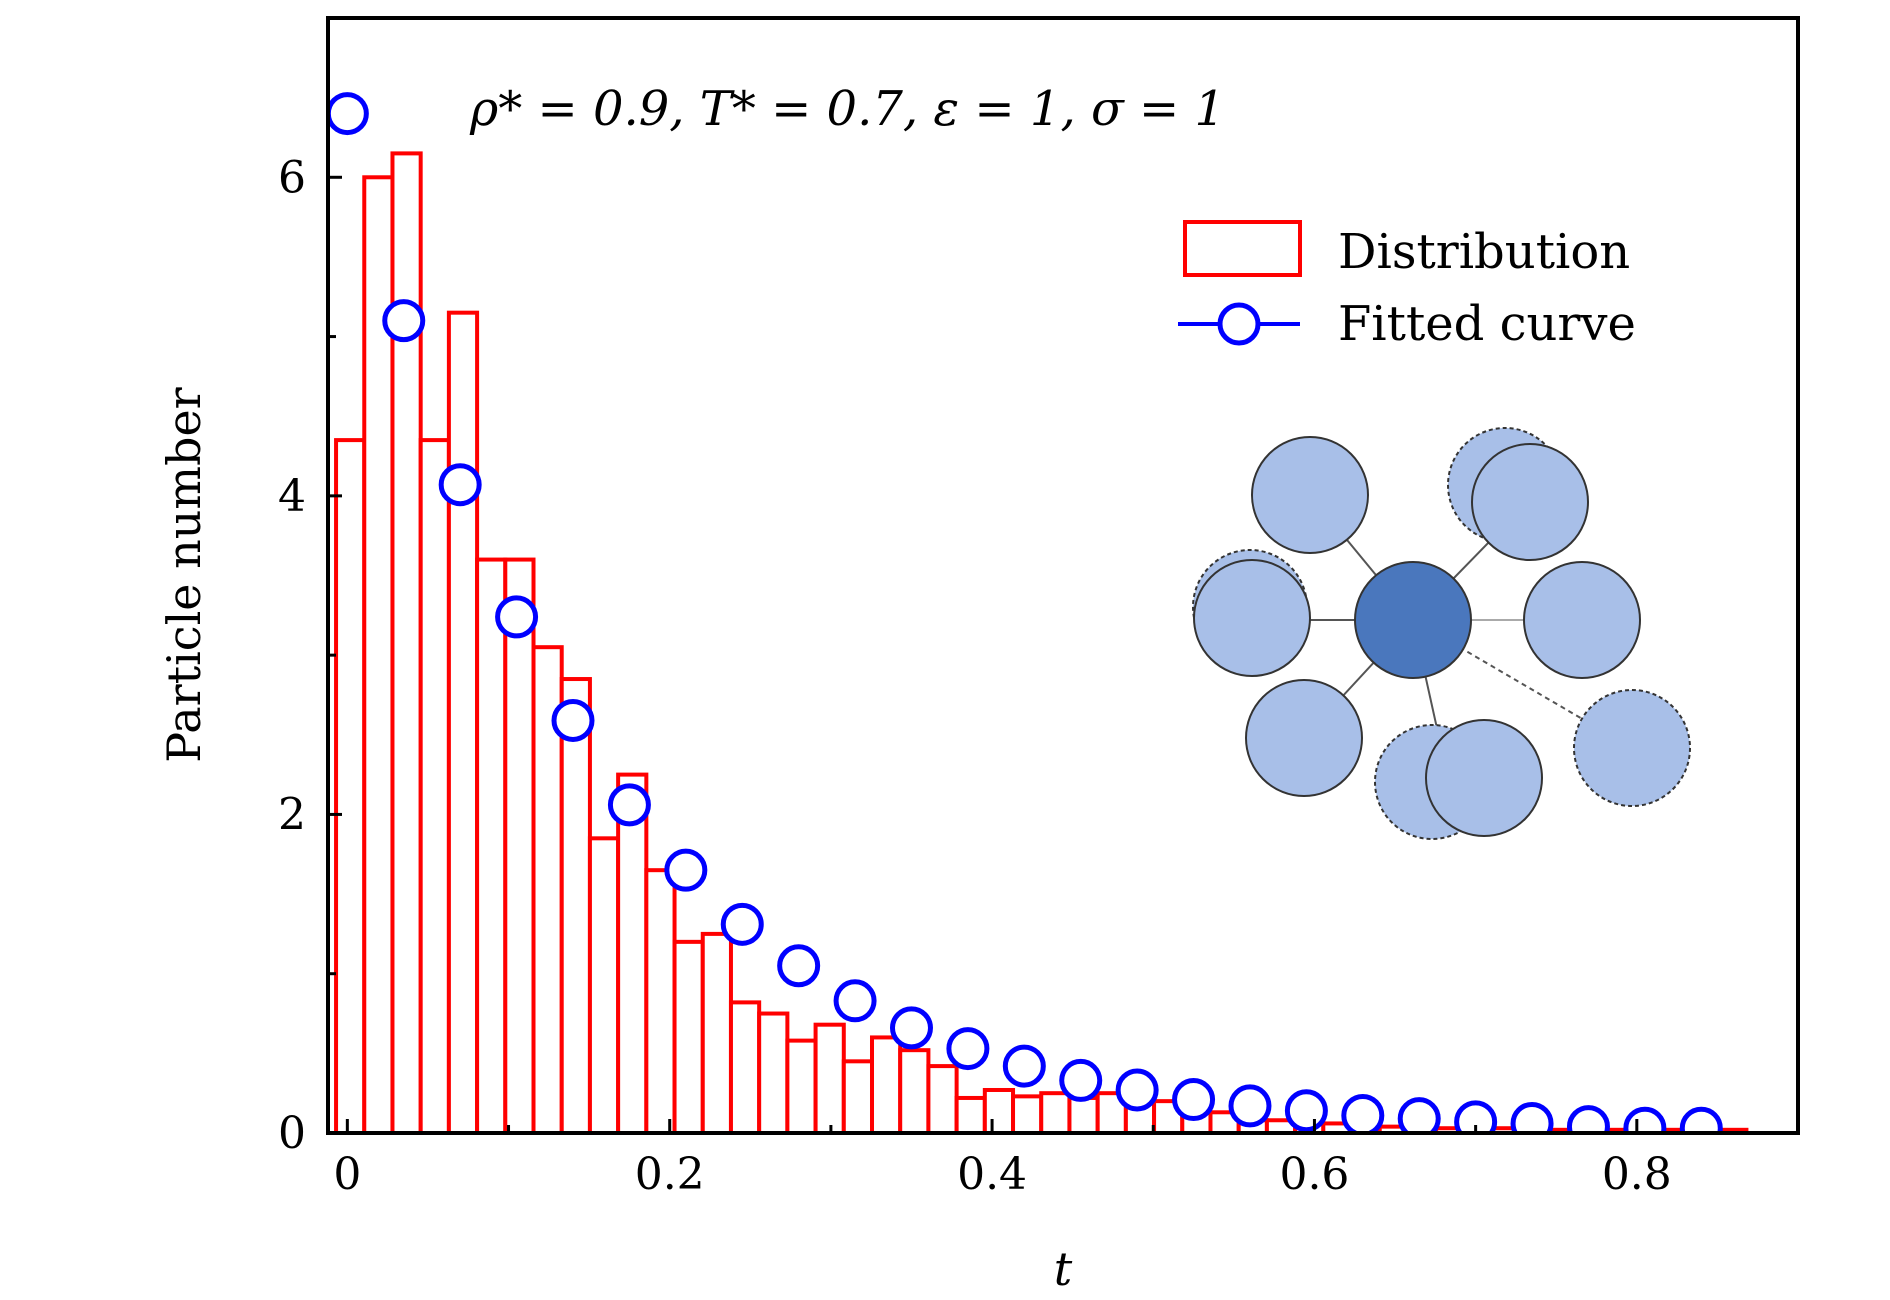 This screenshot has width=1890, height=1300. Describe the element at coordinates (1637, 1174) in the screenshot. I see `x-tick-label: 0.8` at that location.